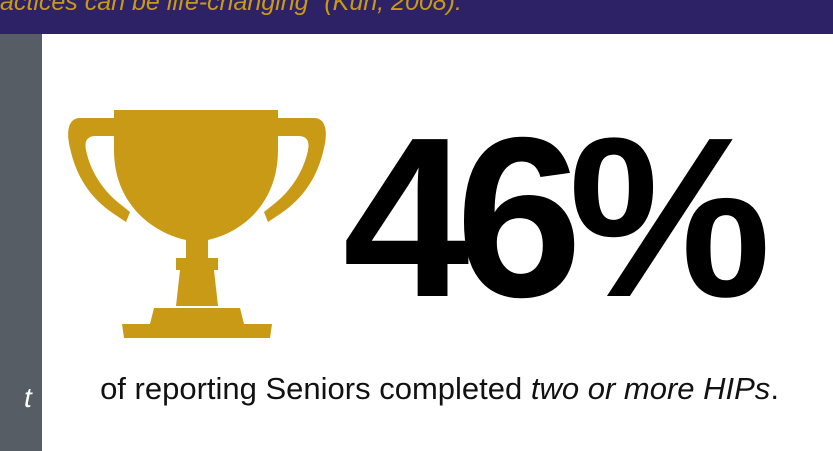  Describe the element at coordinates (28, 397) in the screenshot. I see `side-panel-text-fragment: t` at that location.